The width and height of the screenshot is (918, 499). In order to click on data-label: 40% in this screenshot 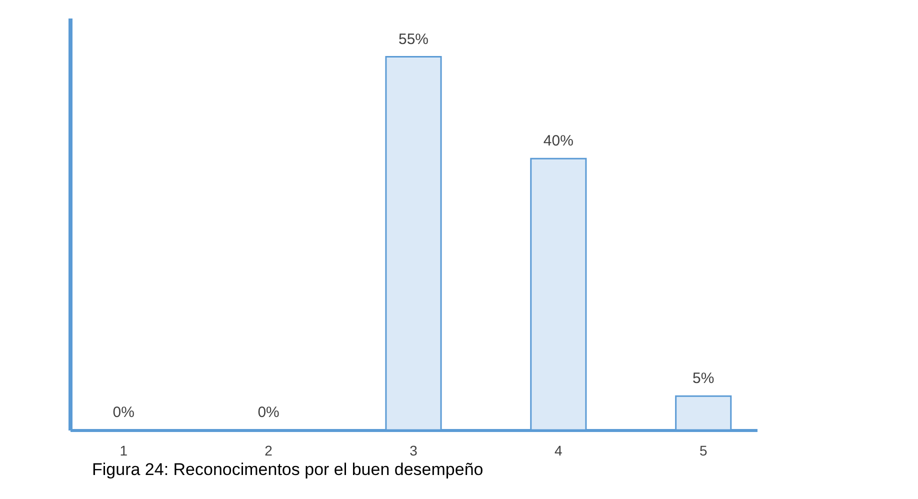, I will do `click(558, 141)`.